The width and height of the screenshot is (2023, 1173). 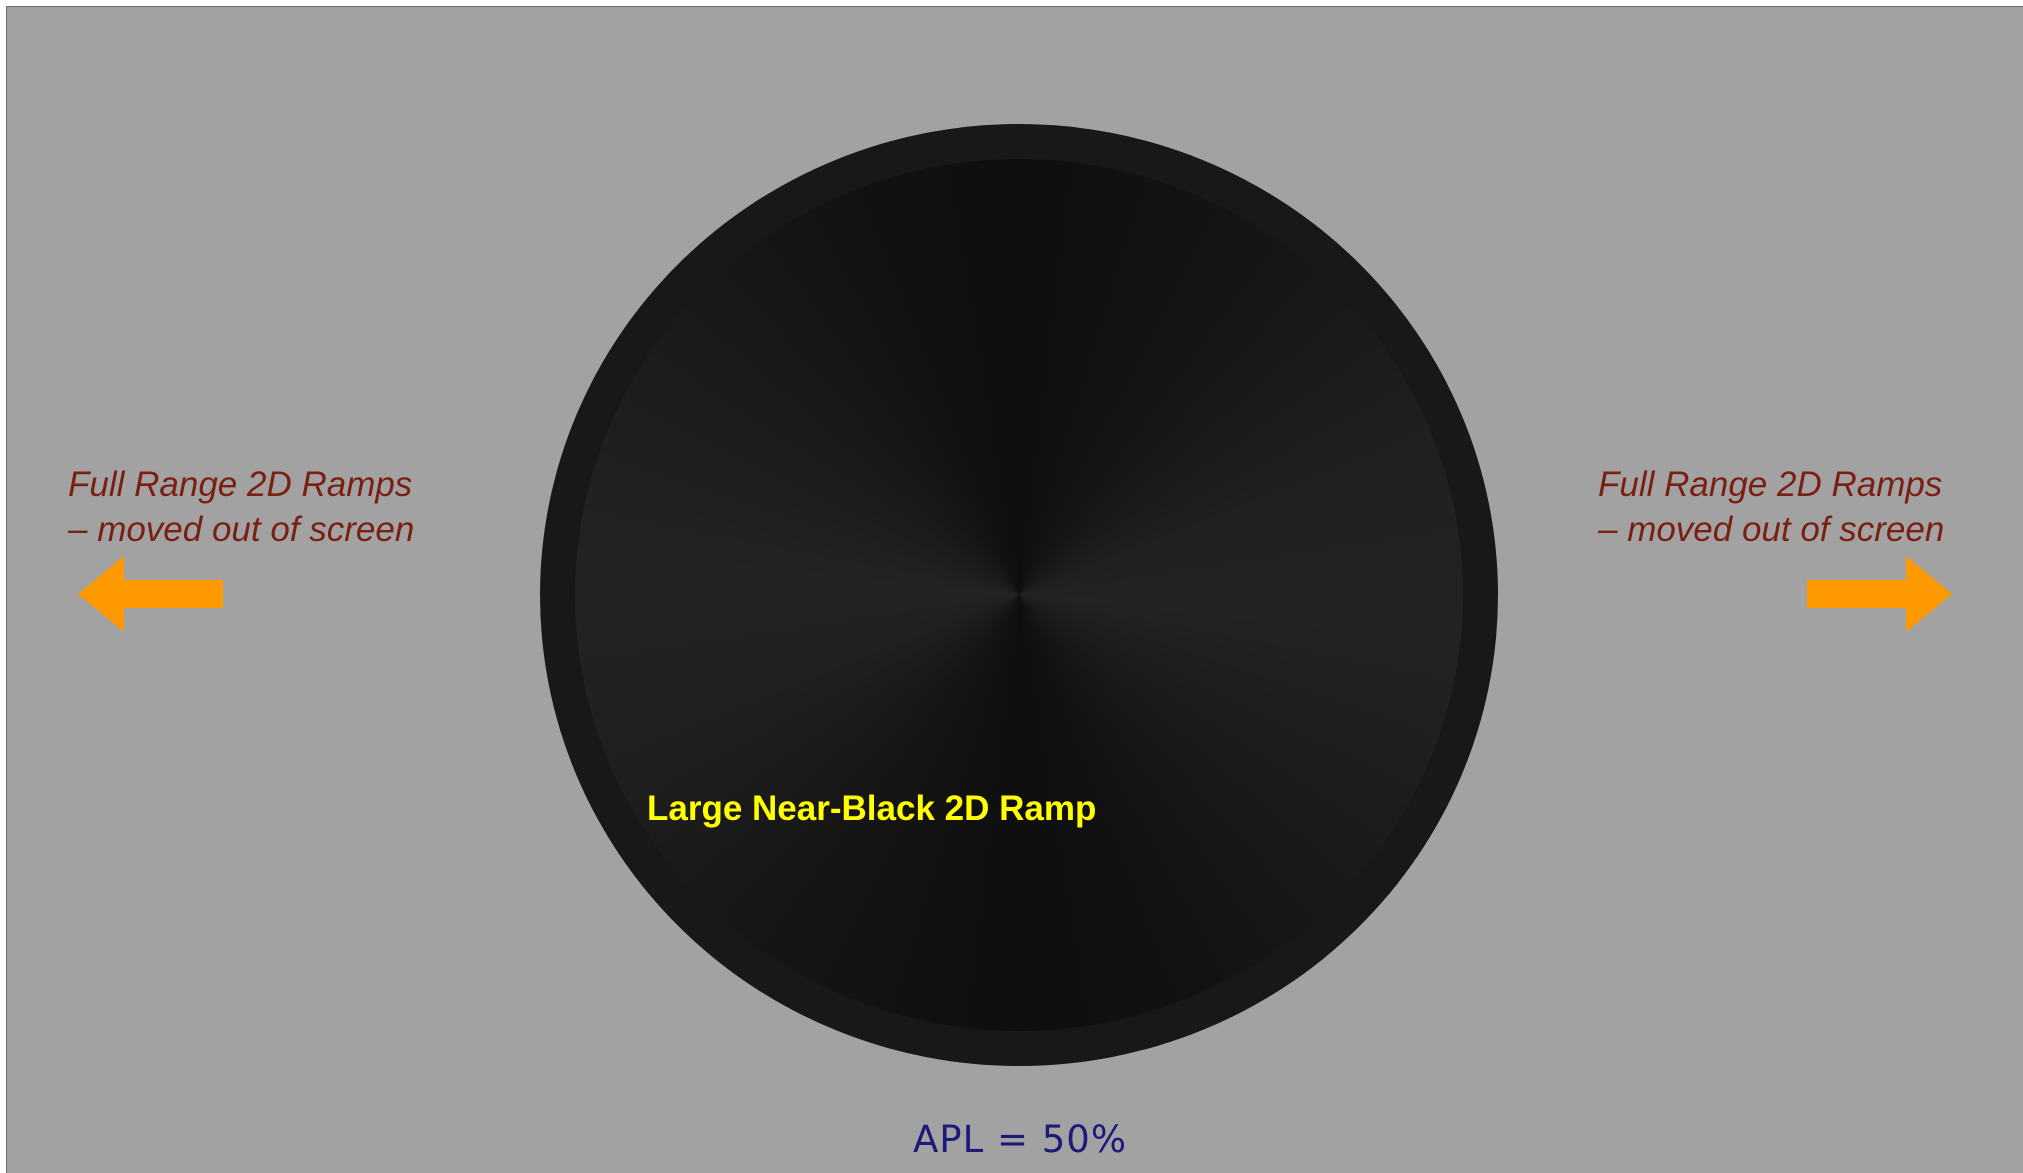 I want to click on ramp-label: Large Near-Black 2D Ramp, so click(x=872, y=808).